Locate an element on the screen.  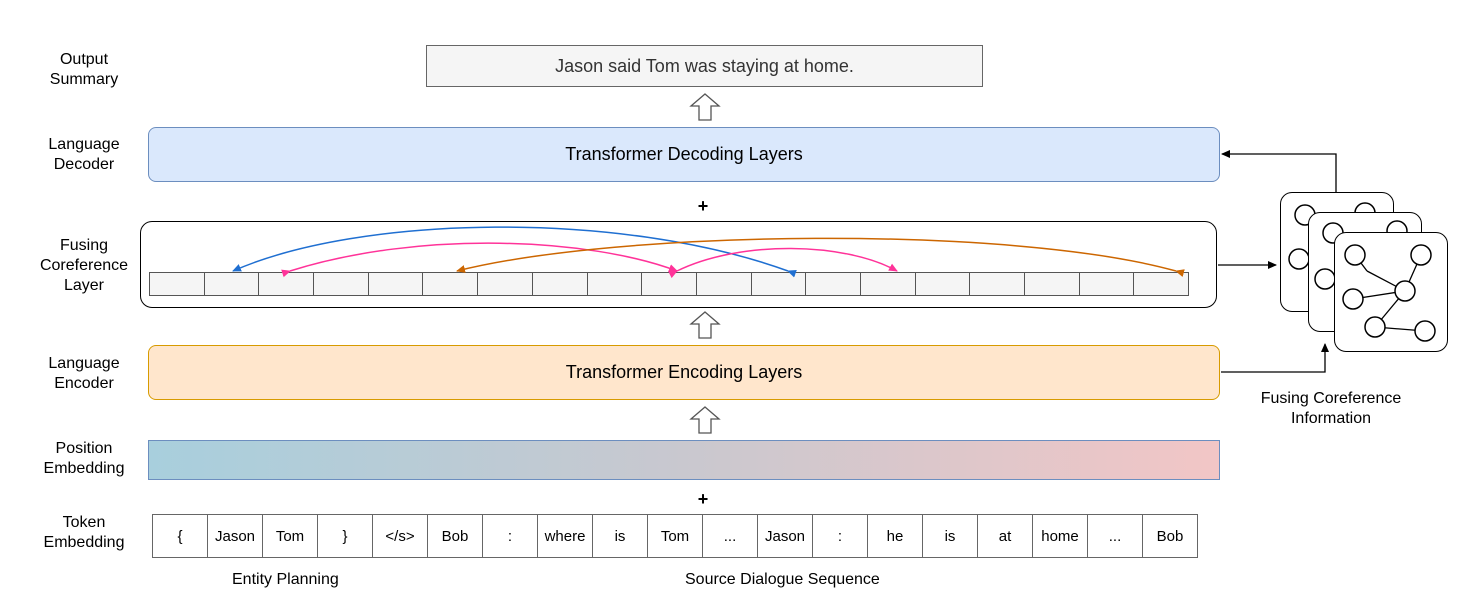
label-output-summary: Output Summary is located at coordinates (84, 69).